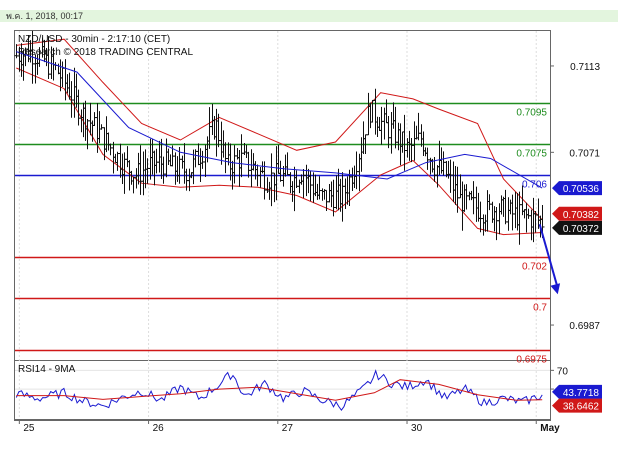 The width and height of the screenshot is (618, 458). What do you see at coordinates (584, 153) in the screenshot?
I see `price-tick-label: 0.7071` at bounding box center [584, 153].